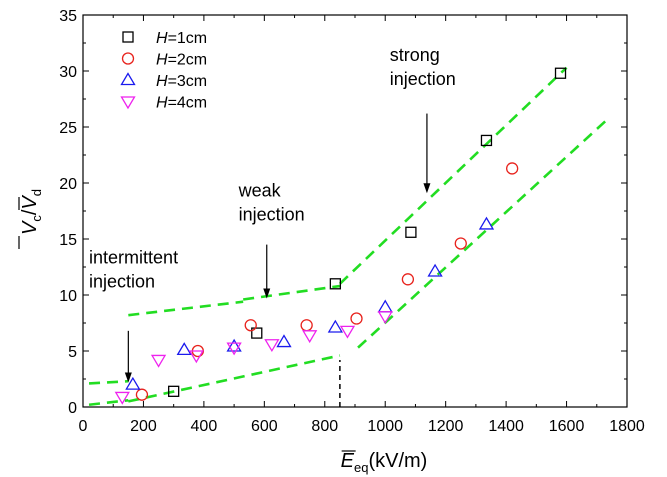 This screenshot has height=477, width=667. Describe the element at coordinates (68, 296) in the screenshot. I see `y-tick-label: 10` at that location.